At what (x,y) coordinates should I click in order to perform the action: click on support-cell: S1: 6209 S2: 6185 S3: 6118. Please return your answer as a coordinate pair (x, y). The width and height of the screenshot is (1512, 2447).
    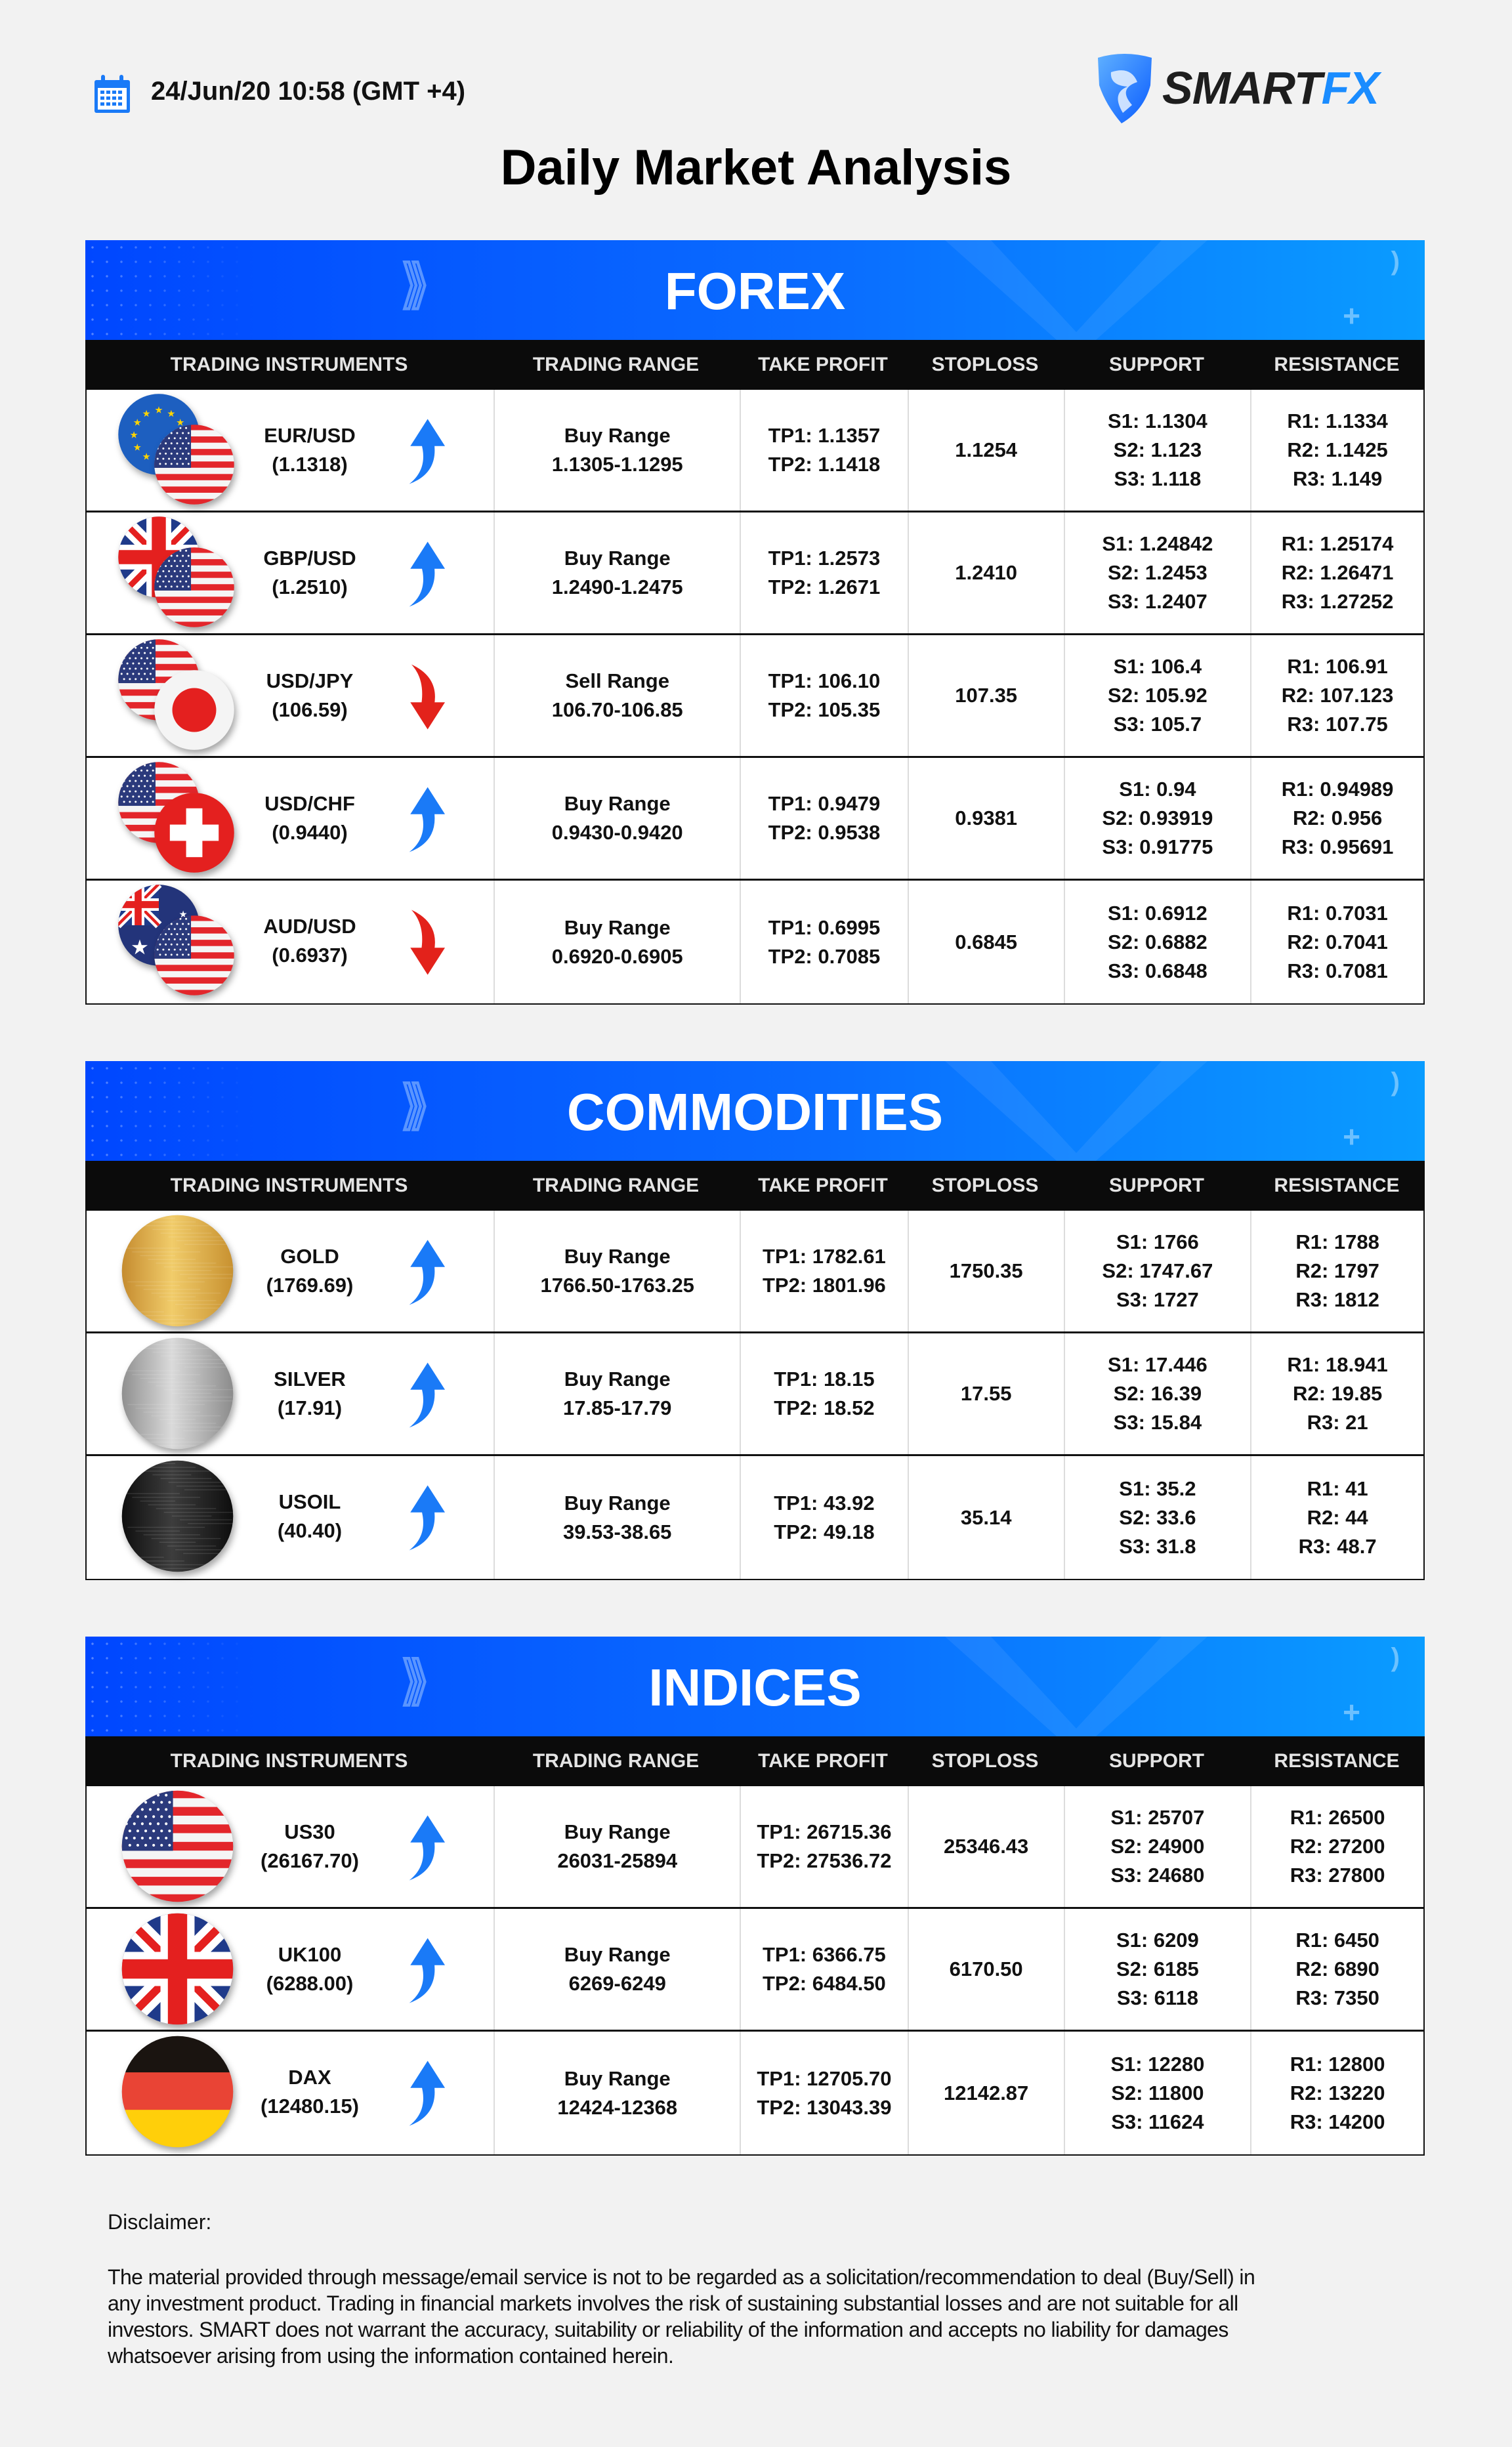
    Looking at the image, I should click on (1157, 1969).